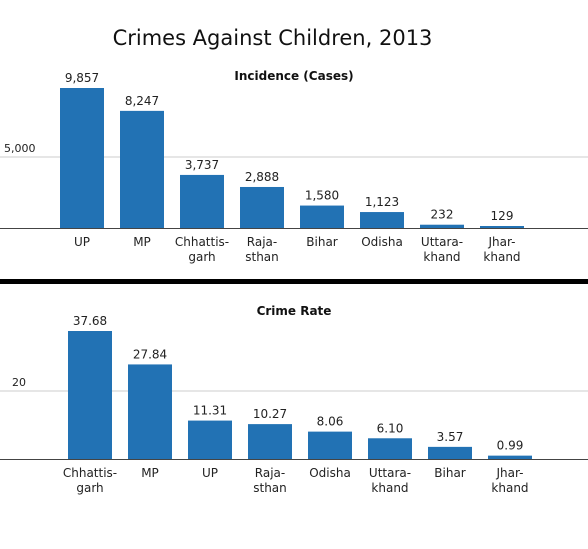 The image size is (588, 549). I want to click on incidence-category-label: Bihar, so click(322, 242).